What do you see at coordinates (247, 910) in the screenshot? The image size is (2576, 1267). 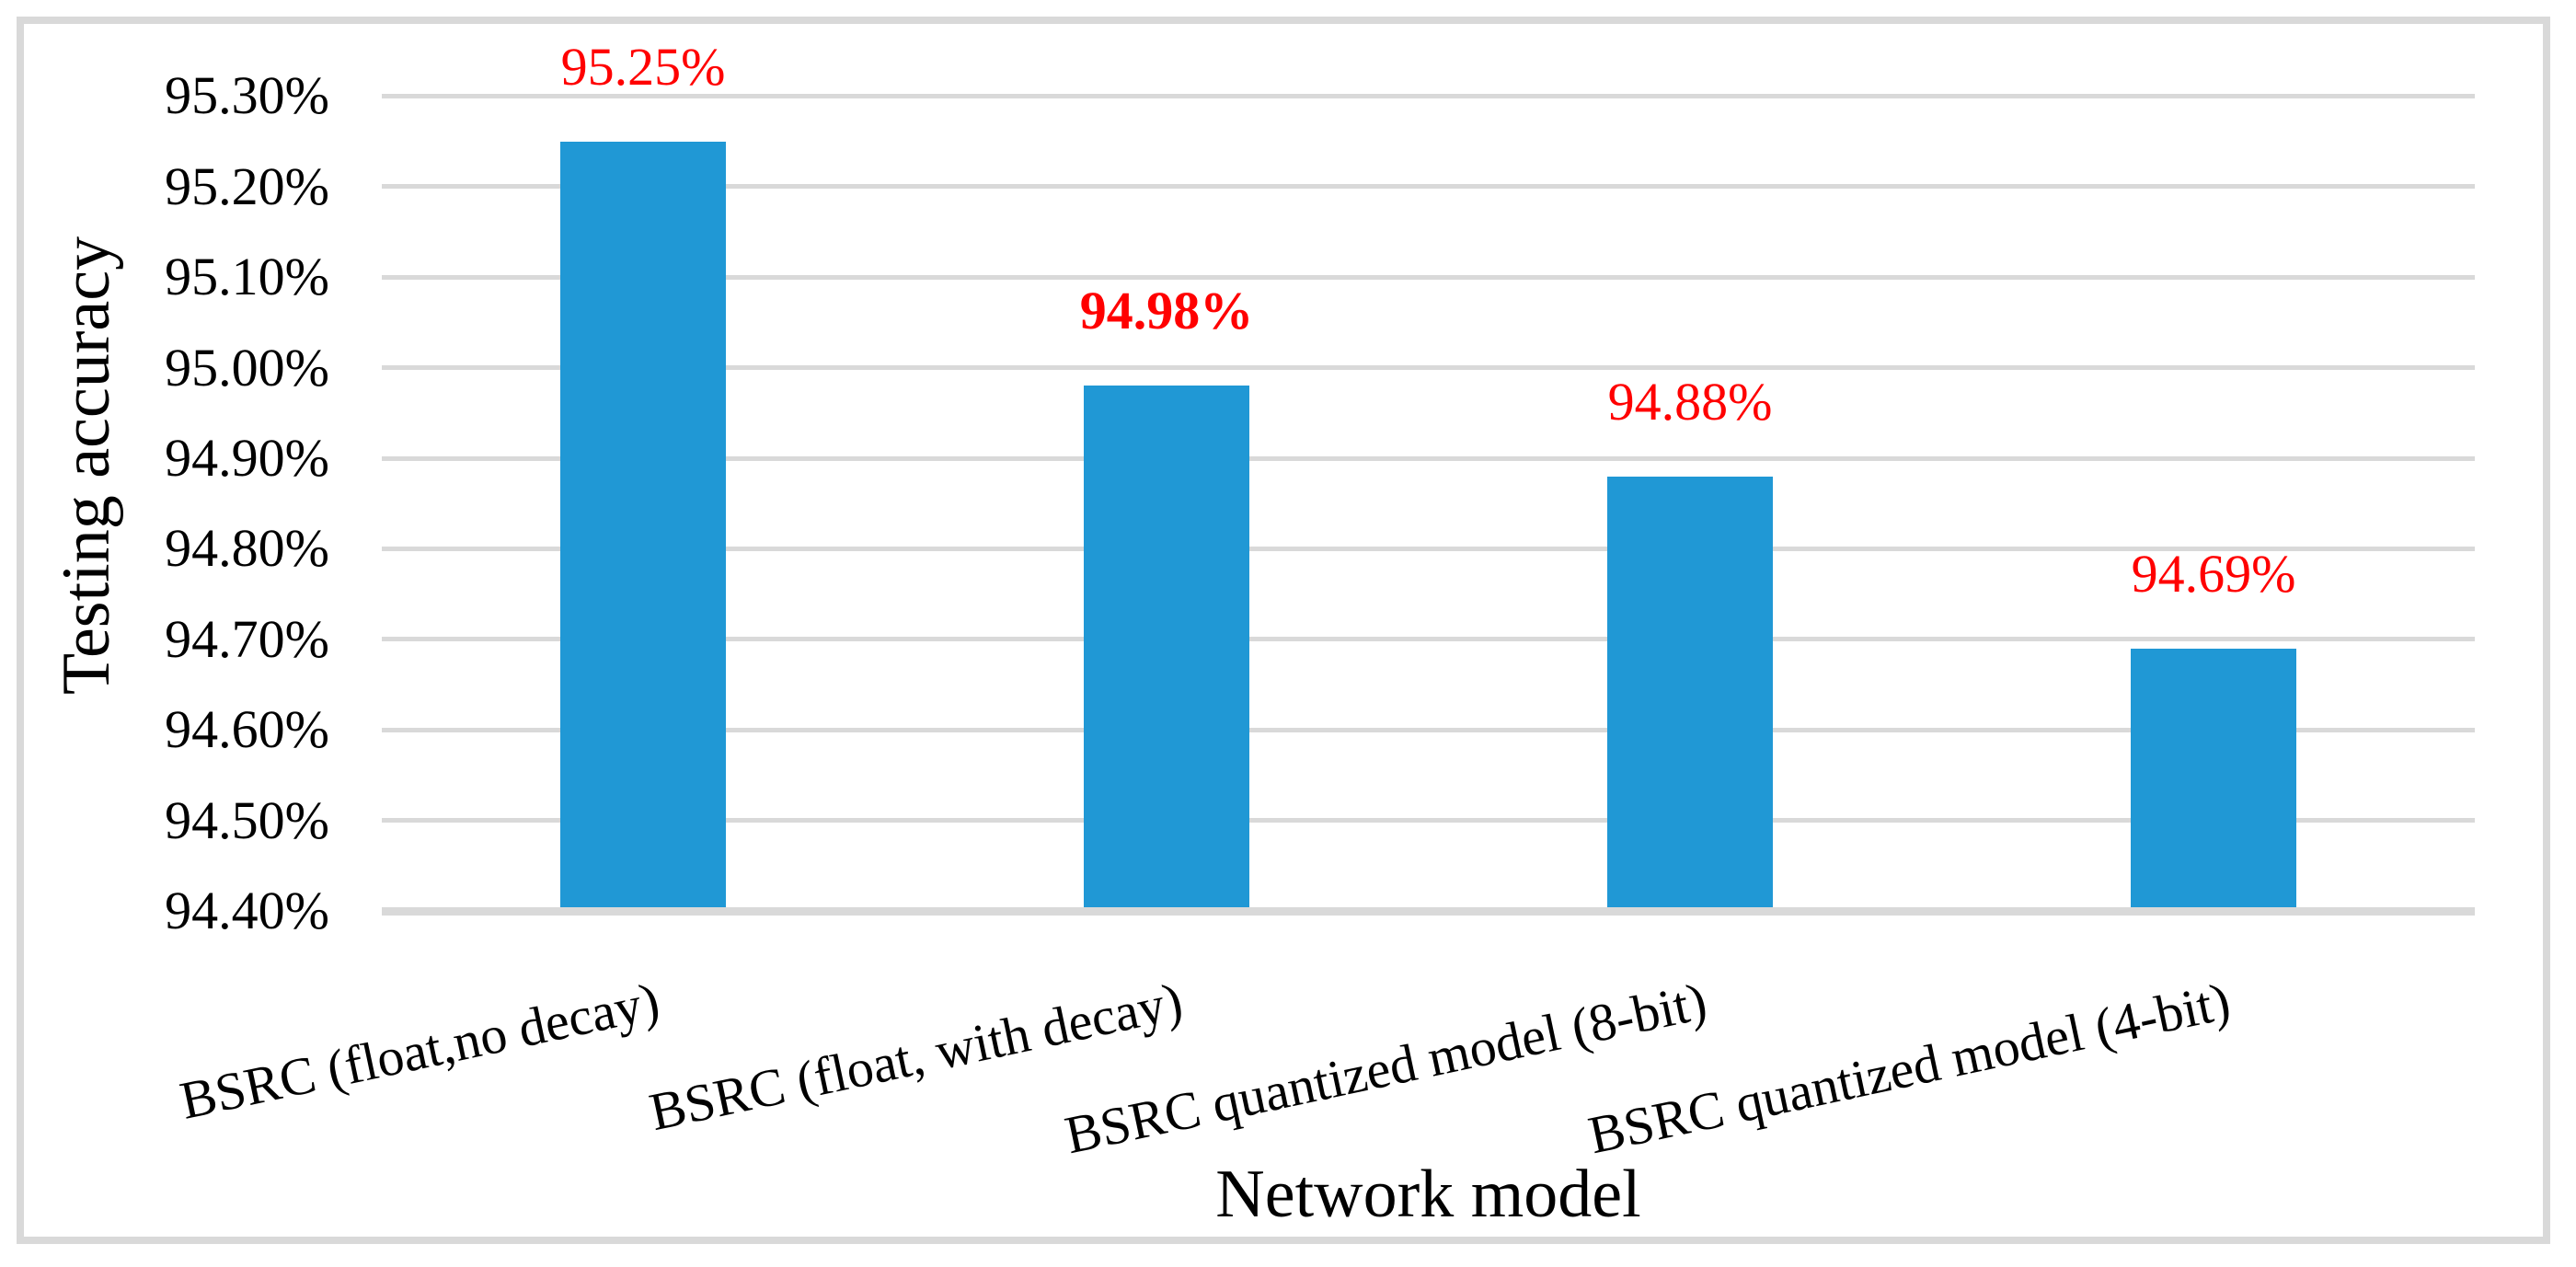 I see `y-tick-label: 94.40%` at bounding box center [247, 910].